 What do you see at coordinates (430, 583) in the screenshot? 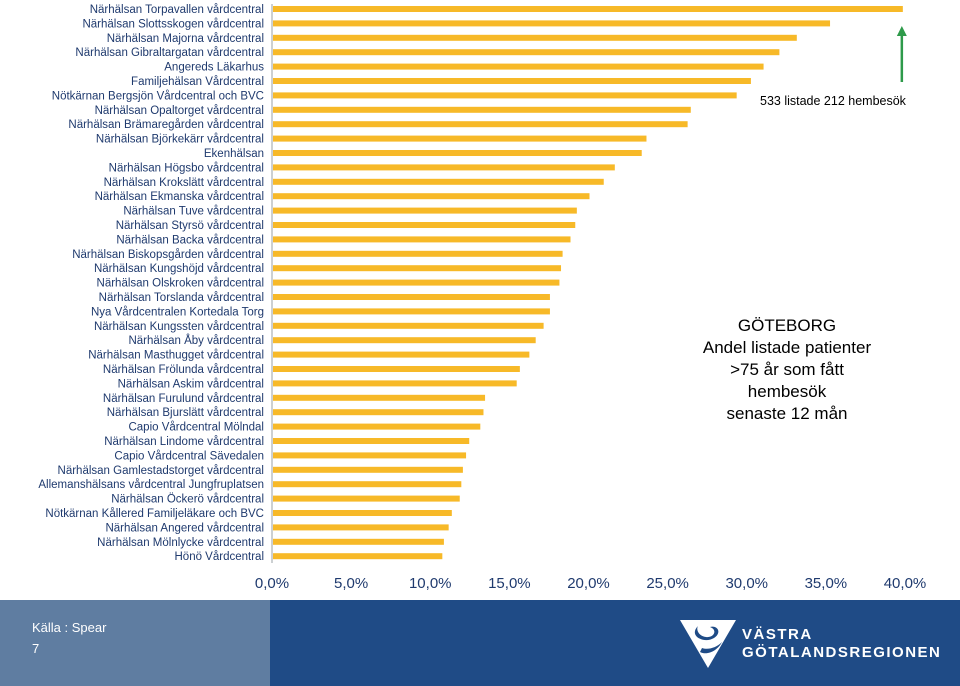
I see `x-tick-label: 10,0%` at bounding box center [430, 583].